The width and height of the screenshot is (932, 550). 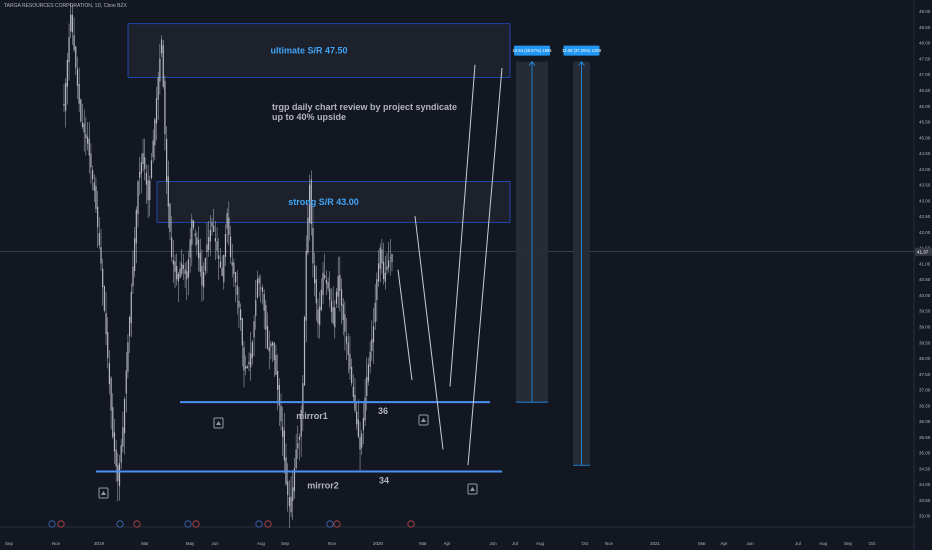 What do you see at coordinates (429, 333) in the screenshot?
I see `projection-line` at bounding box center [429, 333].